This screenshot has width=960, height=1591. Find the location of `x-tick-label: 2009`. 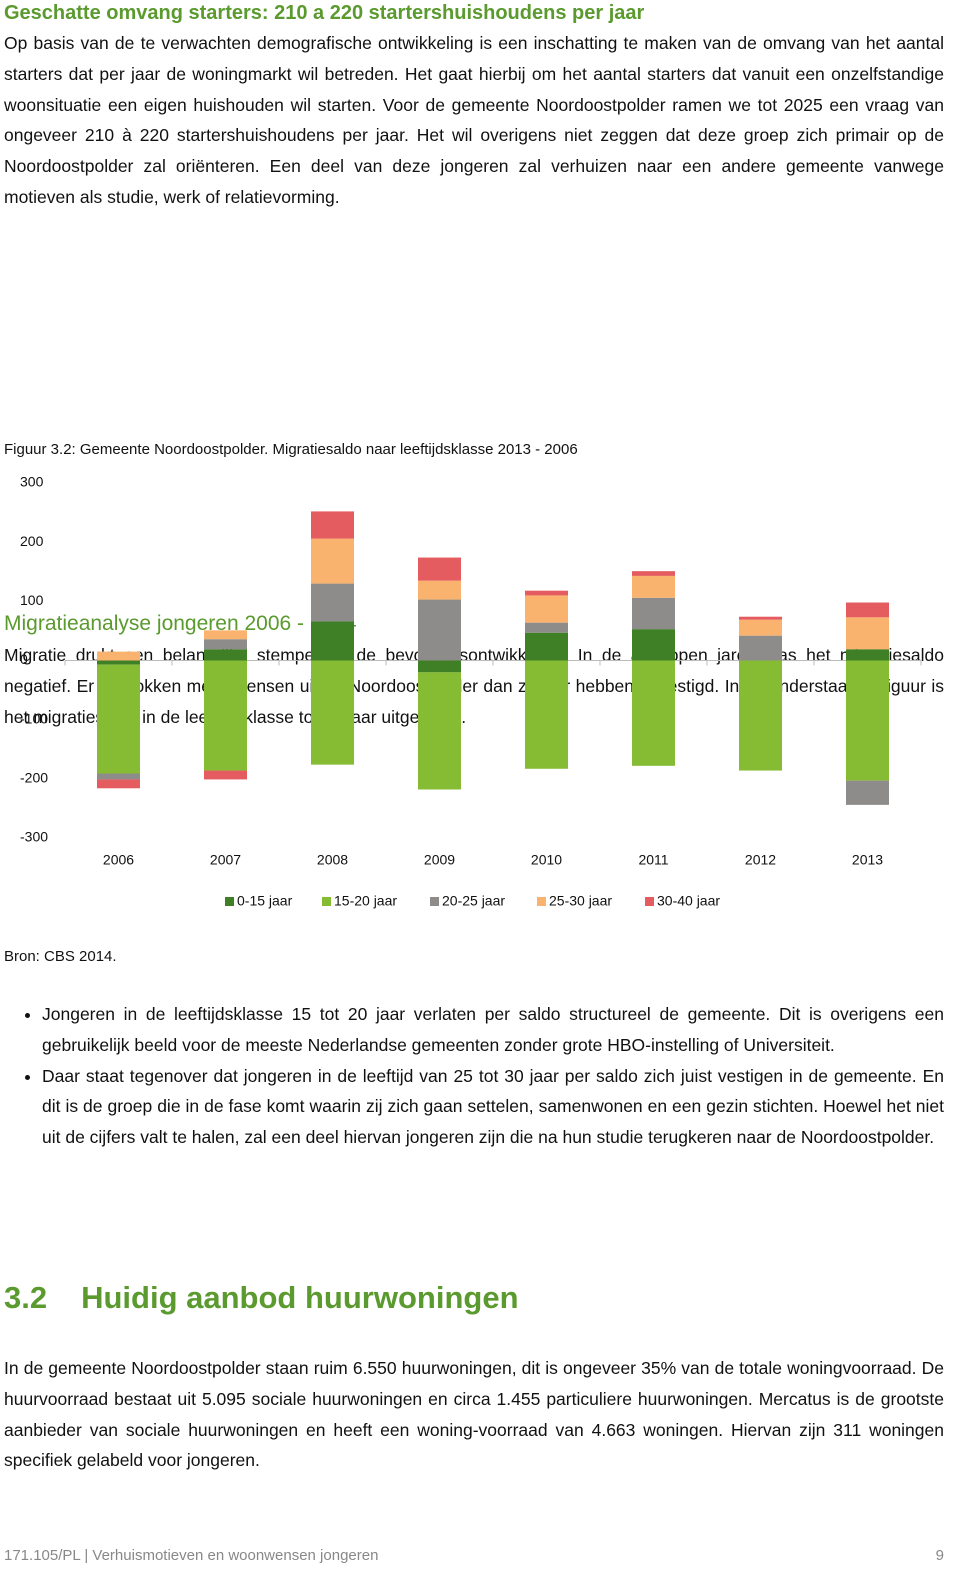

x-tick-label: 2009 is located at coordinates (439, 860).